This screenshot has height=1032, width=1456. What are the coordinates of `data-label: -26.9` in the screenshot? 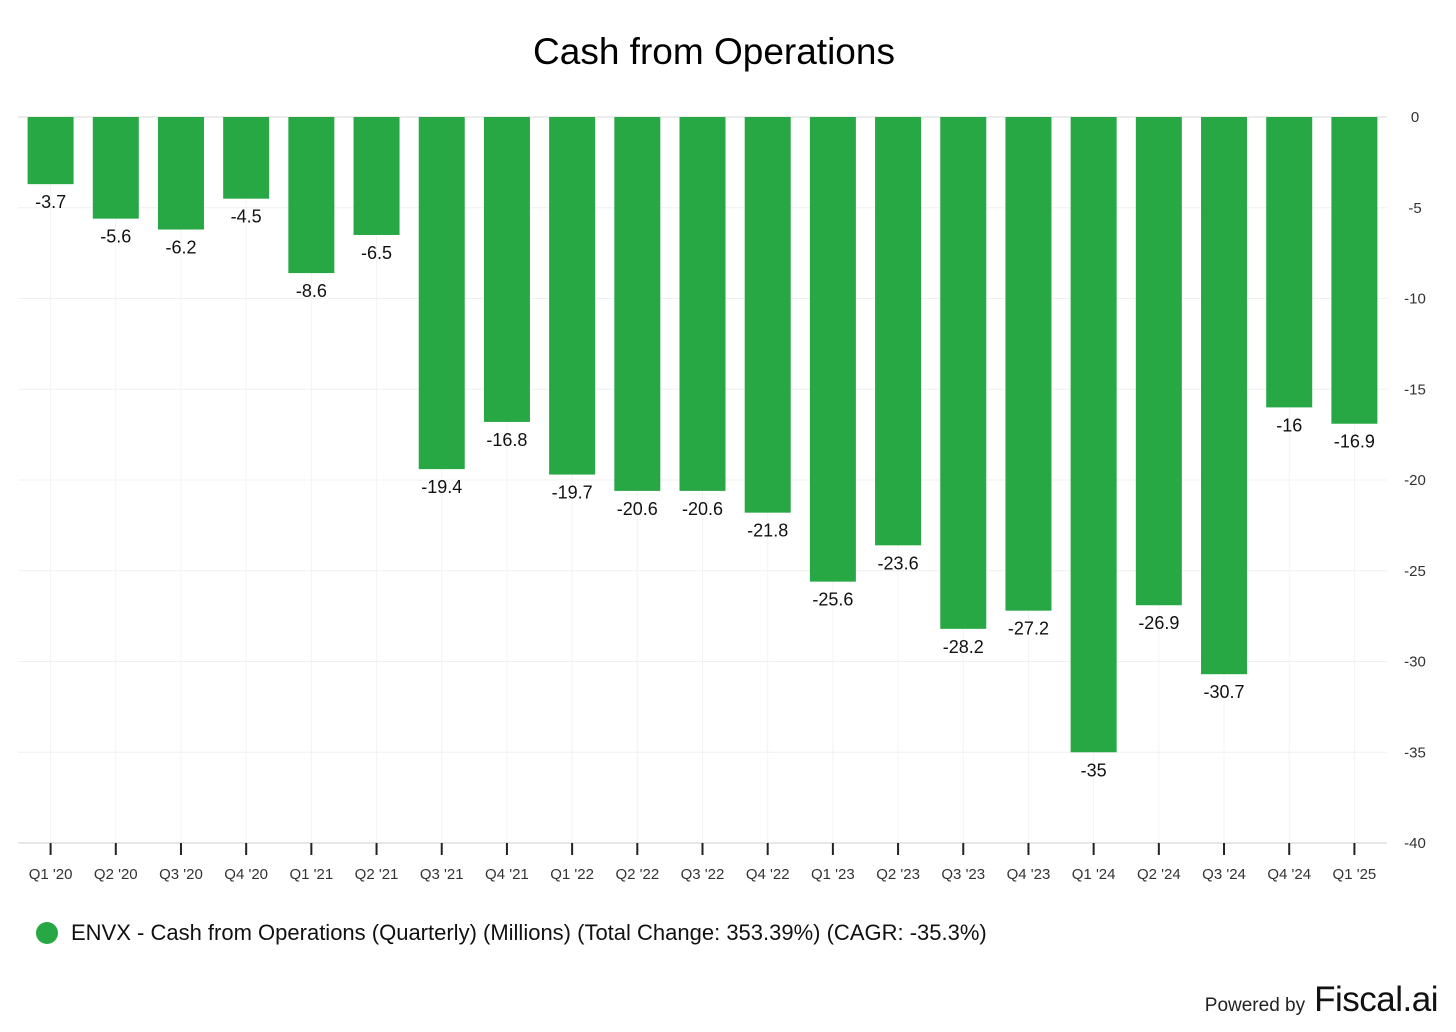 It's located at (1158, 623).